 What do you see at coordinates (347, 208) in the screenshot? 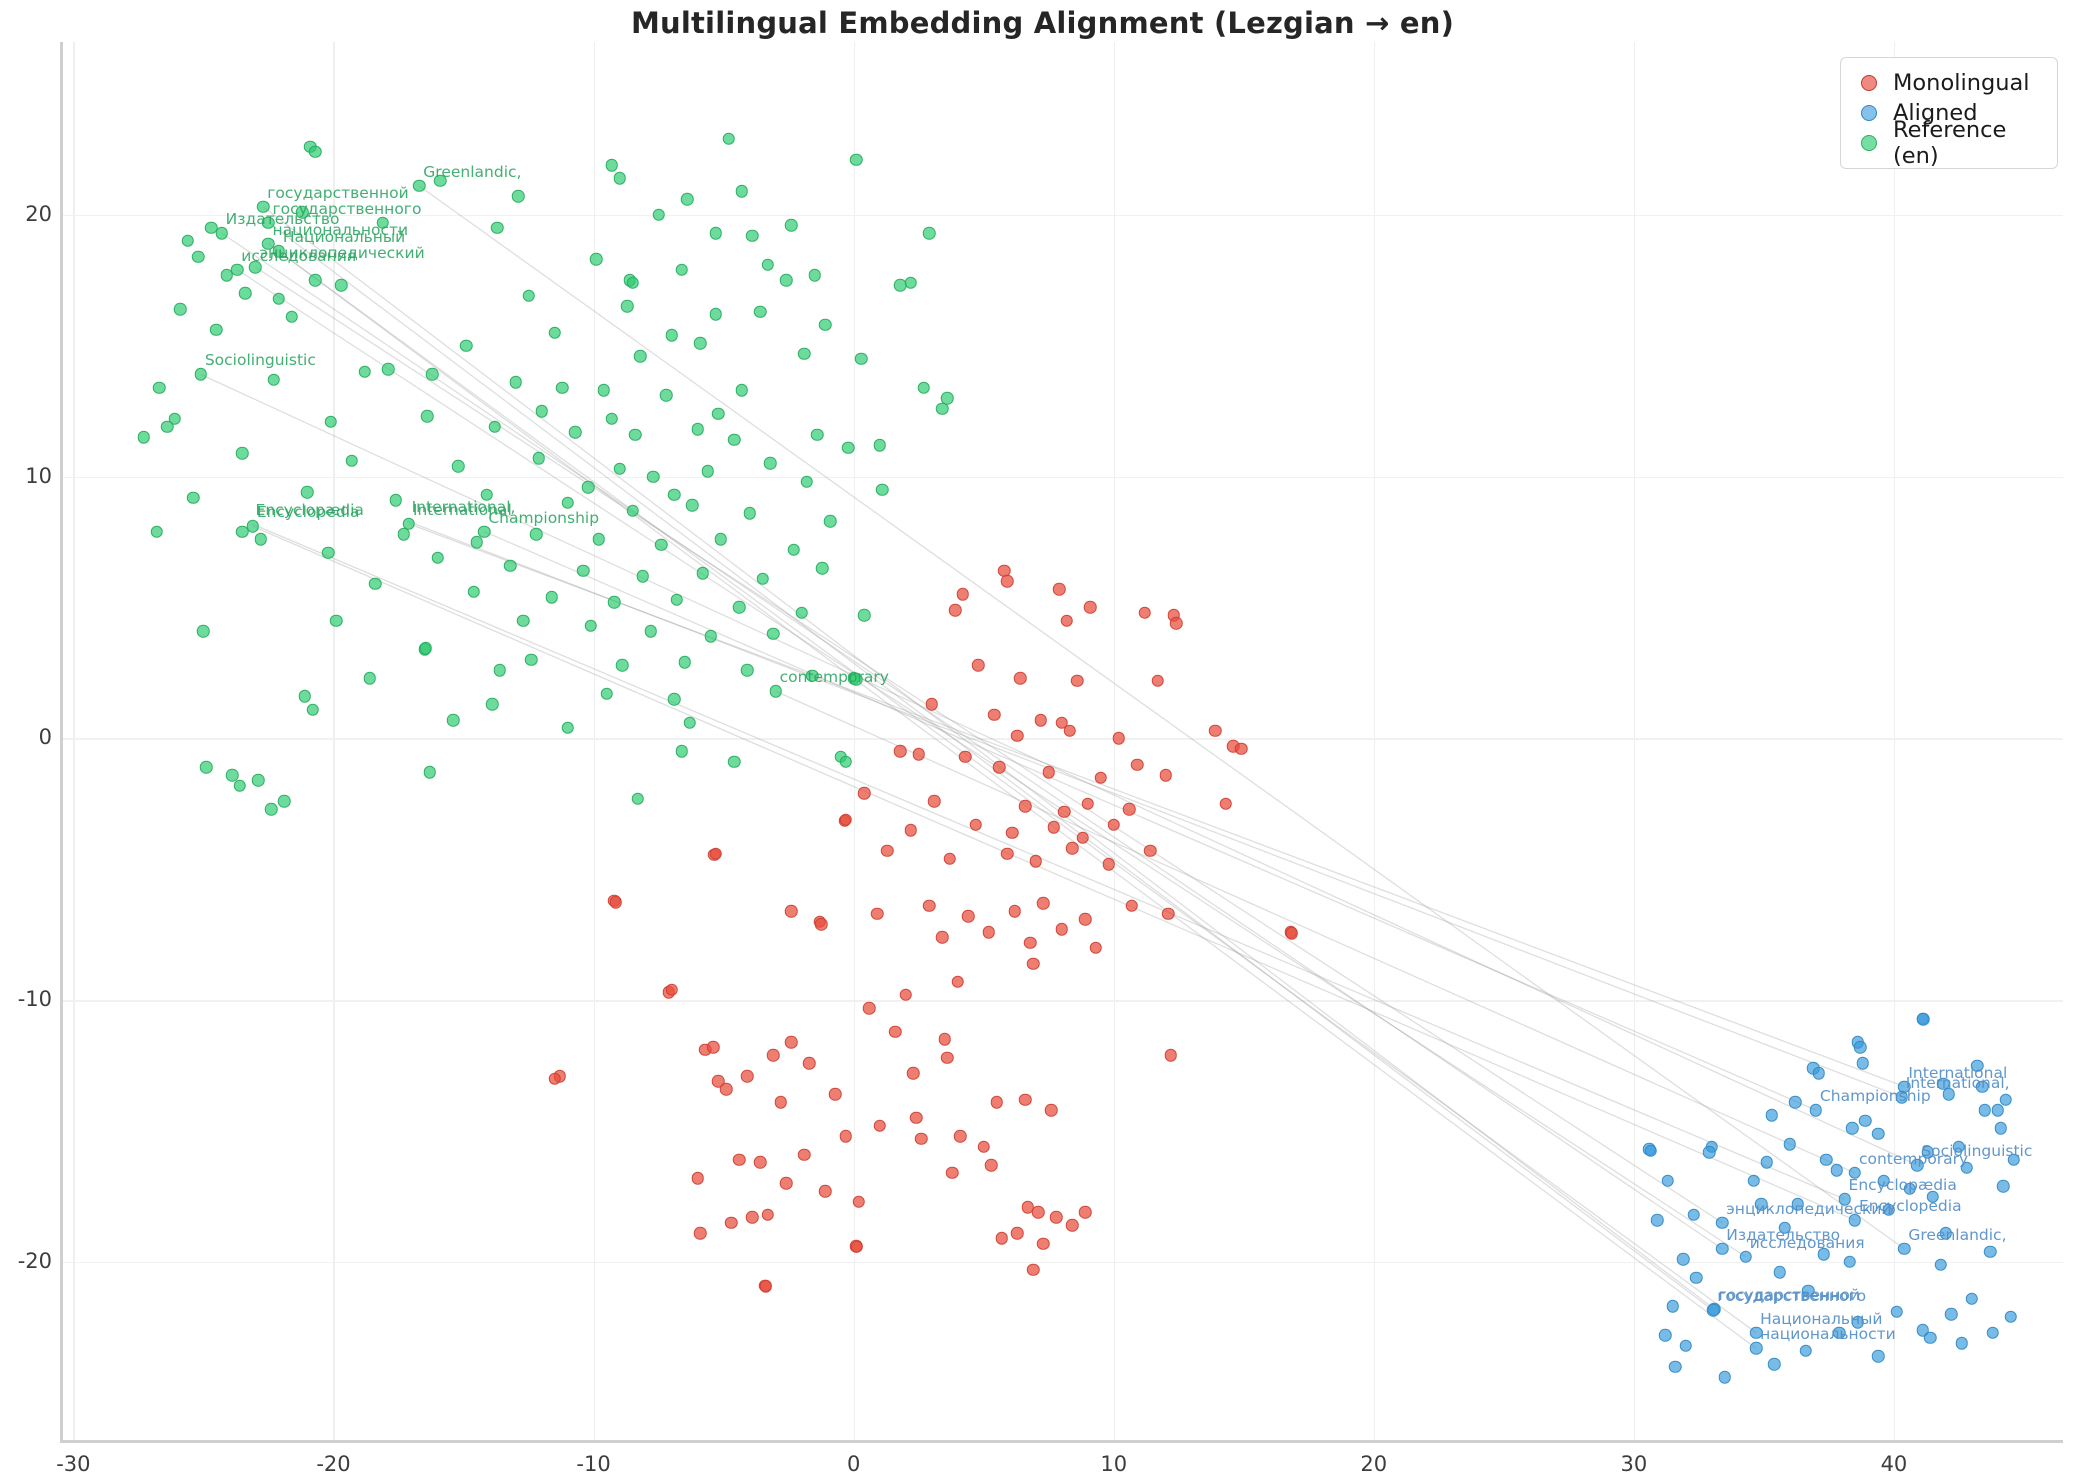
I see `annotation-ref: государственного` at bounding box center [347, 208].